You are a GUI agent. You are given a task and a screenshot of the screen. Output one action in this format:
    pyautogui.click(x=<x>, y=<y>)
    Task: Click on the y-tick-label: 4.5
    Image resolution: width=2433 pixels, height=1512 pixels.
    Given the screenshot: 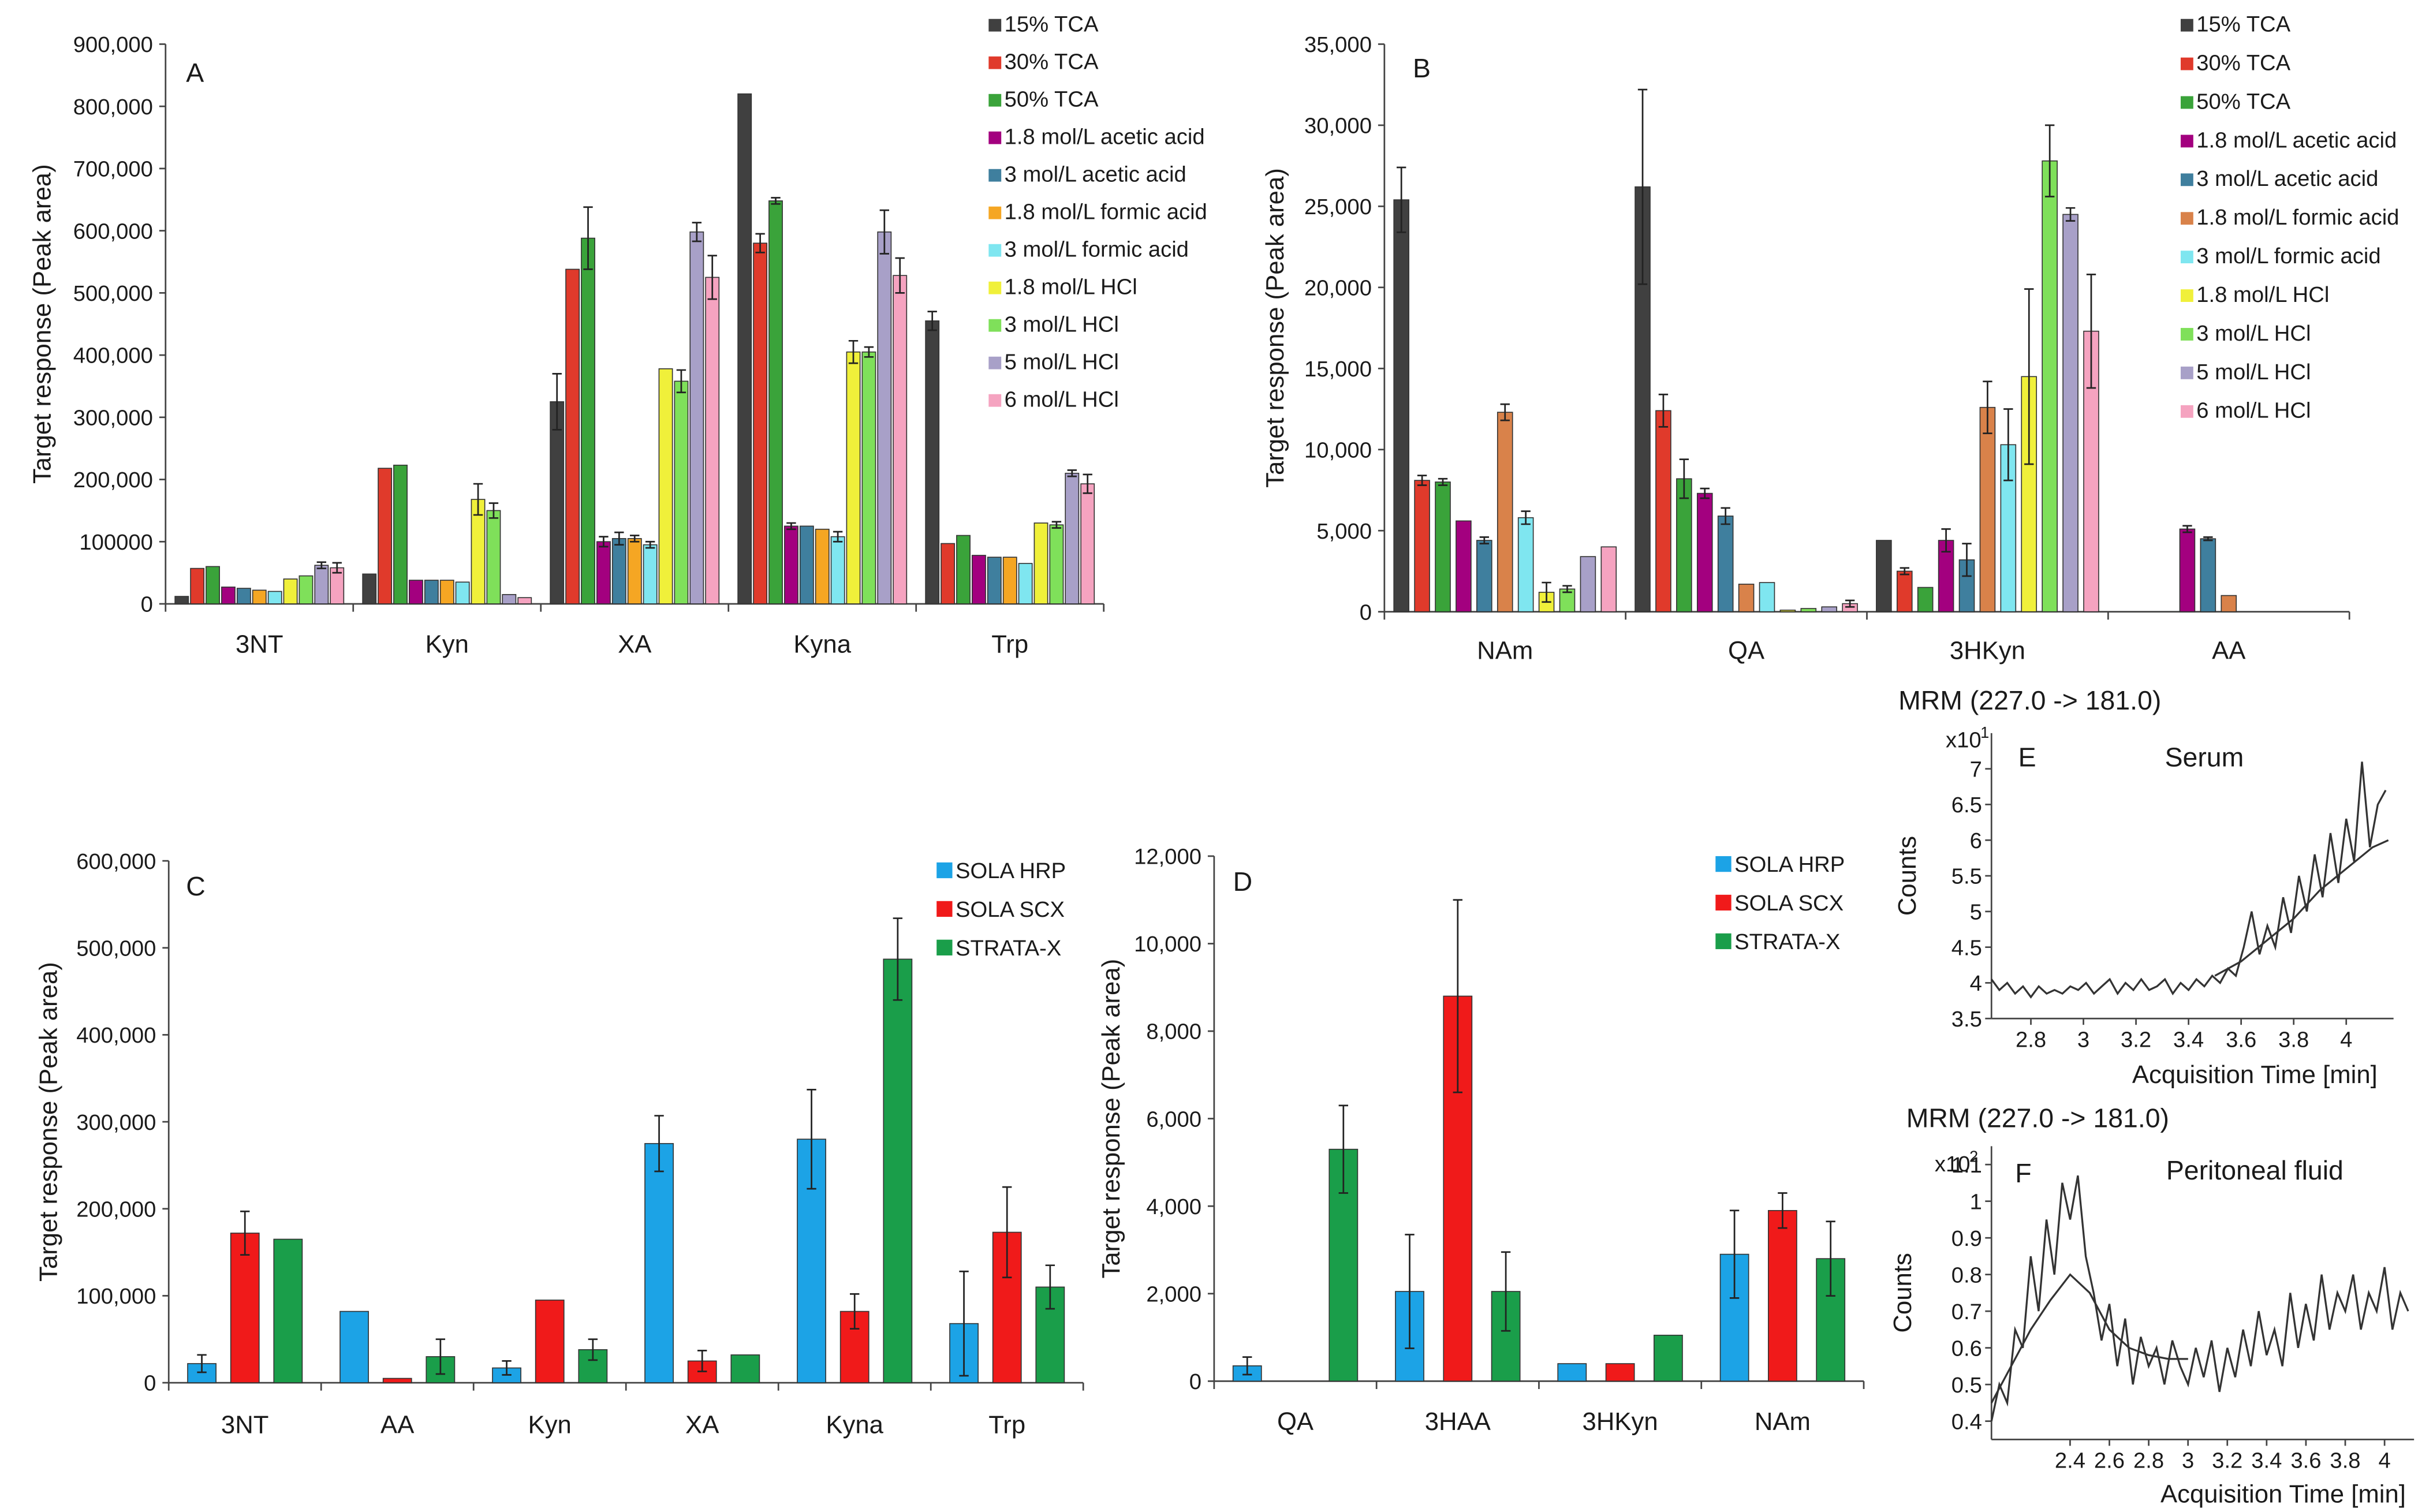 What is the action you would take?
    pyautogui.click(x=1966, y=947)
    